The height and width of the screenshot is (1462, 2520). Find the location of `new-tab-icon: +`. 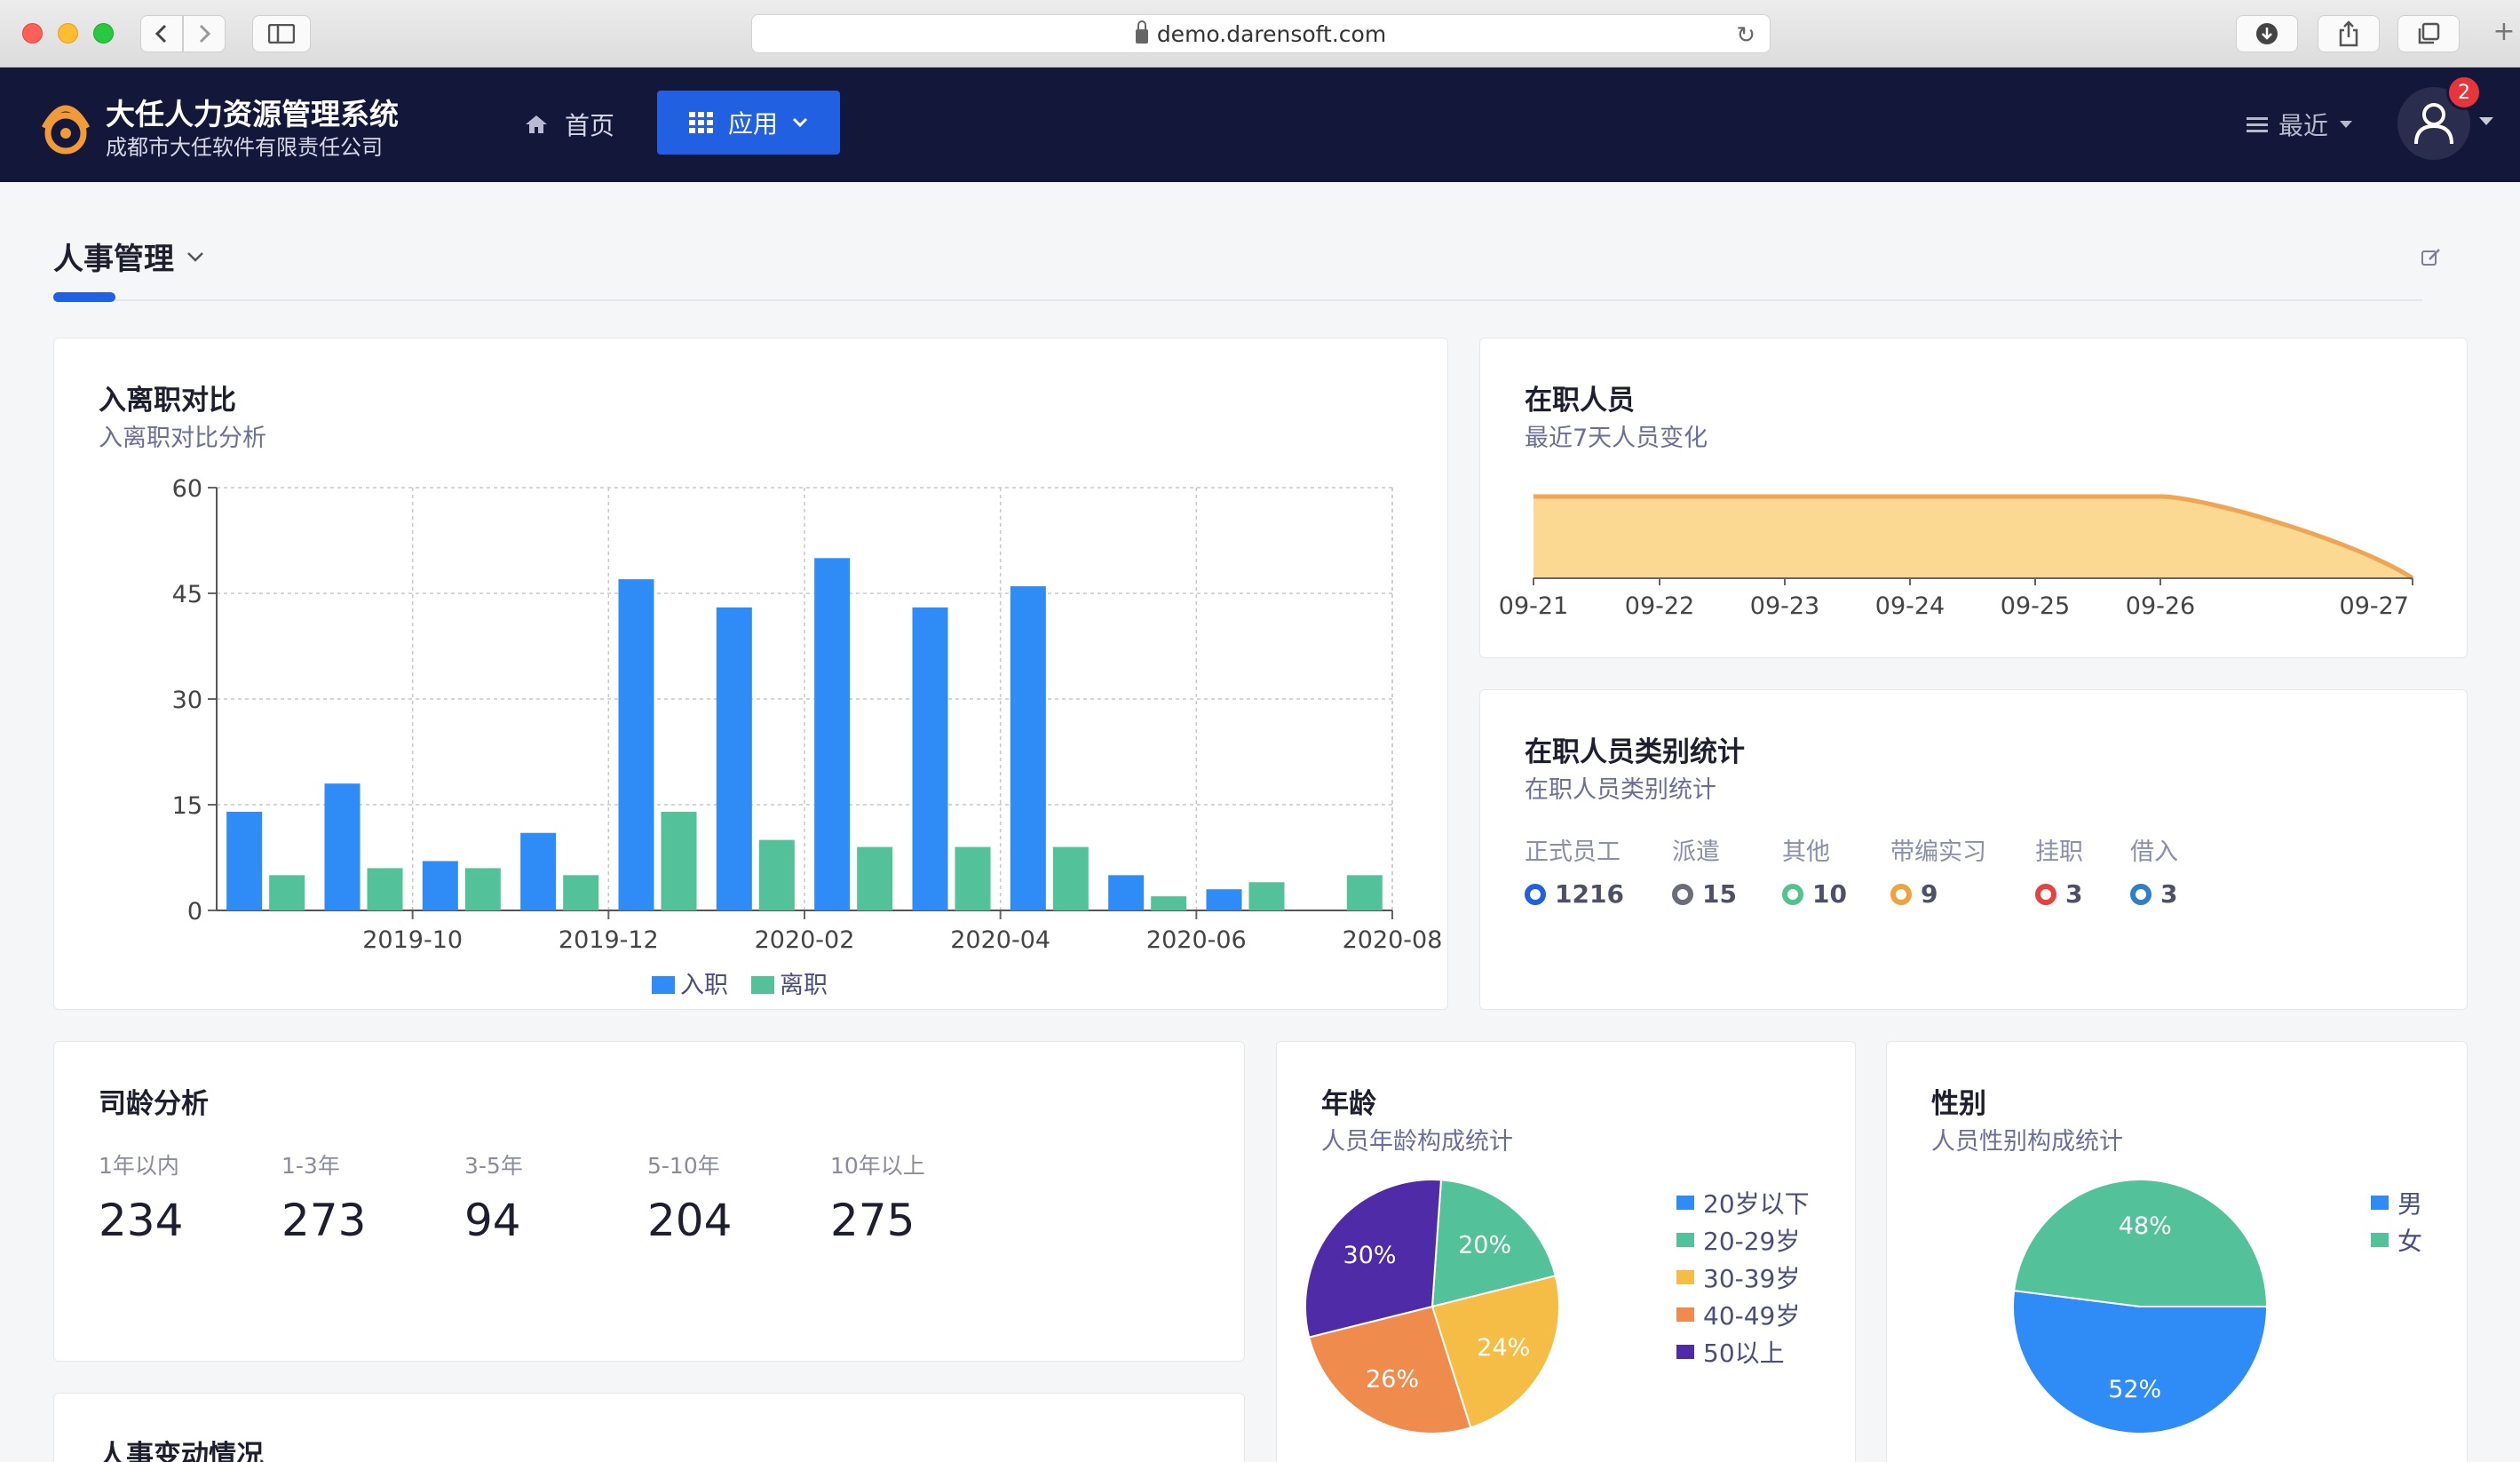

new-tab-icon: + is located at coordinates (2504, 31).